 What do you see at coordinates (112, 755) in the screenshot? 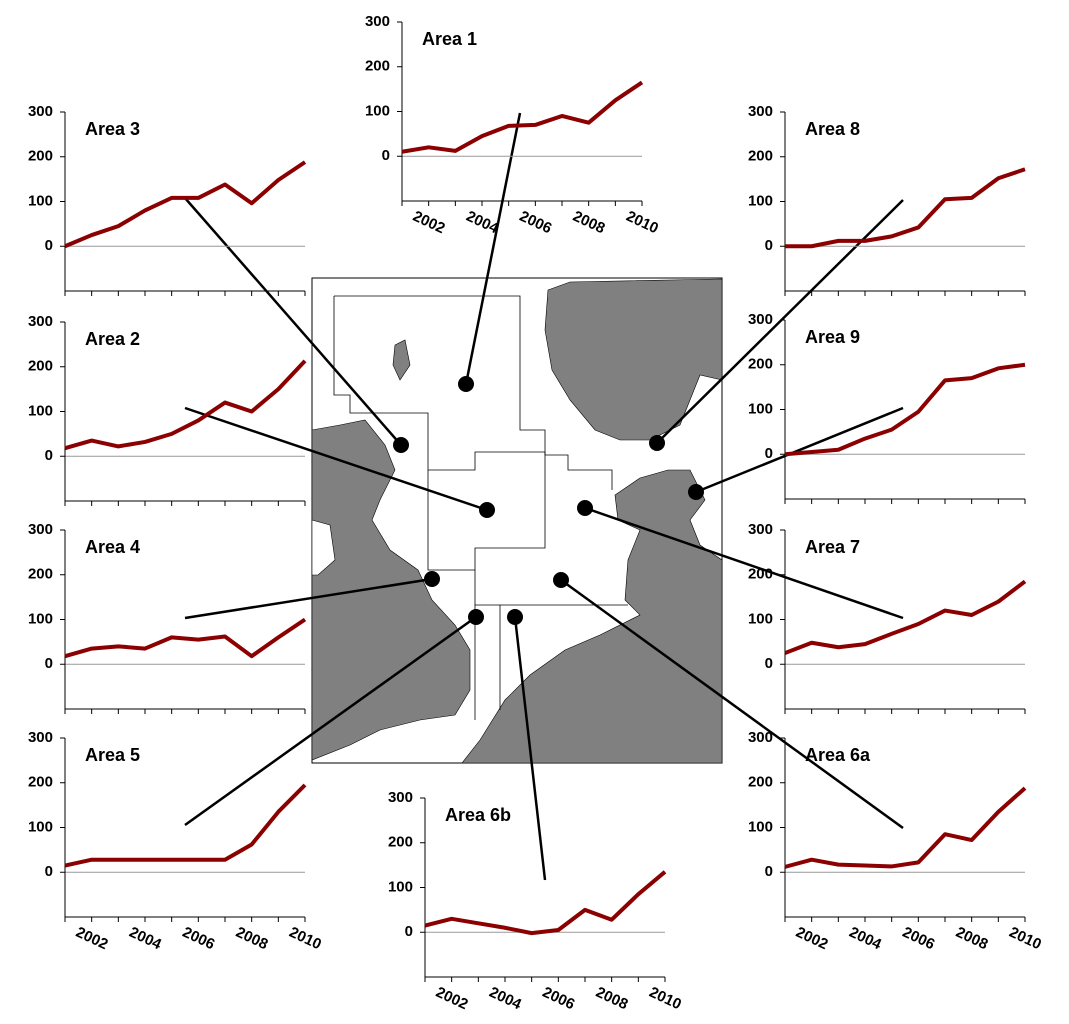
I see `chart-title: Area 5` at bounding box center [112, 755].